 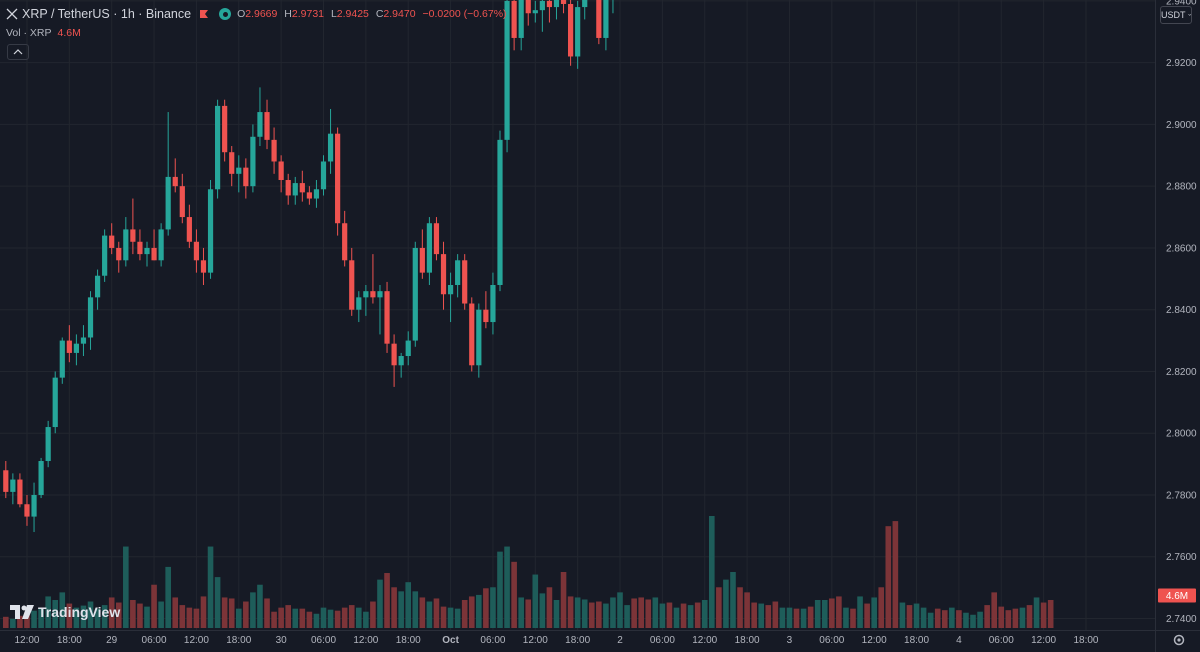 I want to click on y-tick-label: 2.9000, so click(x=1181, y=125).